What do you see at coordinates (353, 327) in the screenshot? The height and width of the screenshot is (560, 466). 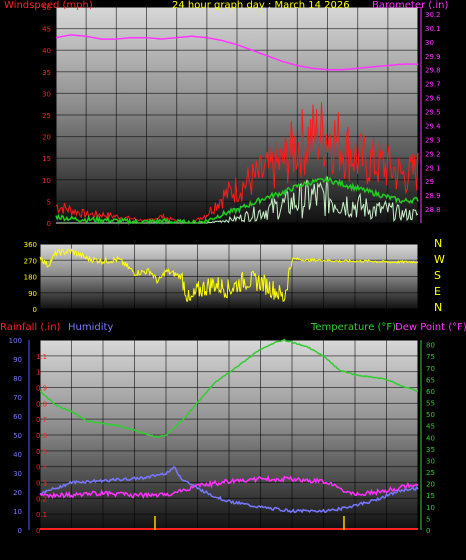 I see `temperature-axis-label: Temperature (°F)` at bounding box center [353, 327].